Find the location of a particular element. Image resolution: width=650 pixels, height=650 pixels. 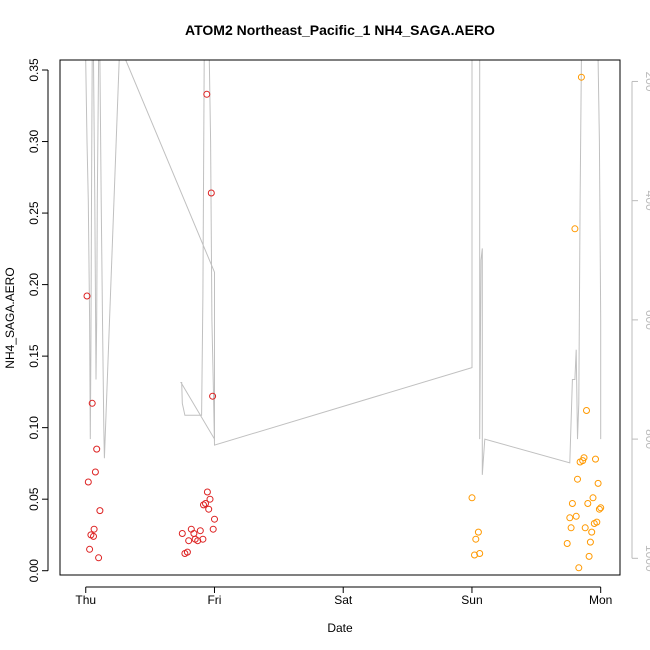

y2-tick-label-0: 200 is located at coordinates (646, 81).